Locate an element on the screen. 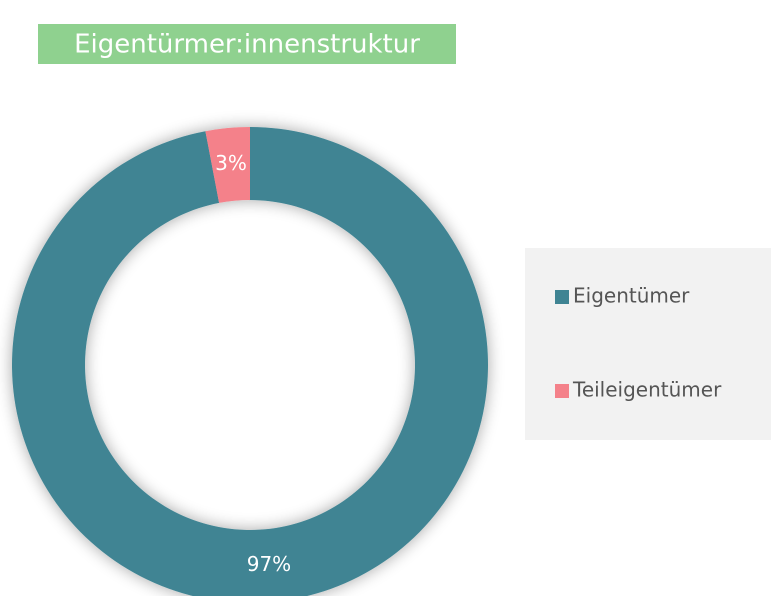  donut-slice is located at coordinates (227, 165).